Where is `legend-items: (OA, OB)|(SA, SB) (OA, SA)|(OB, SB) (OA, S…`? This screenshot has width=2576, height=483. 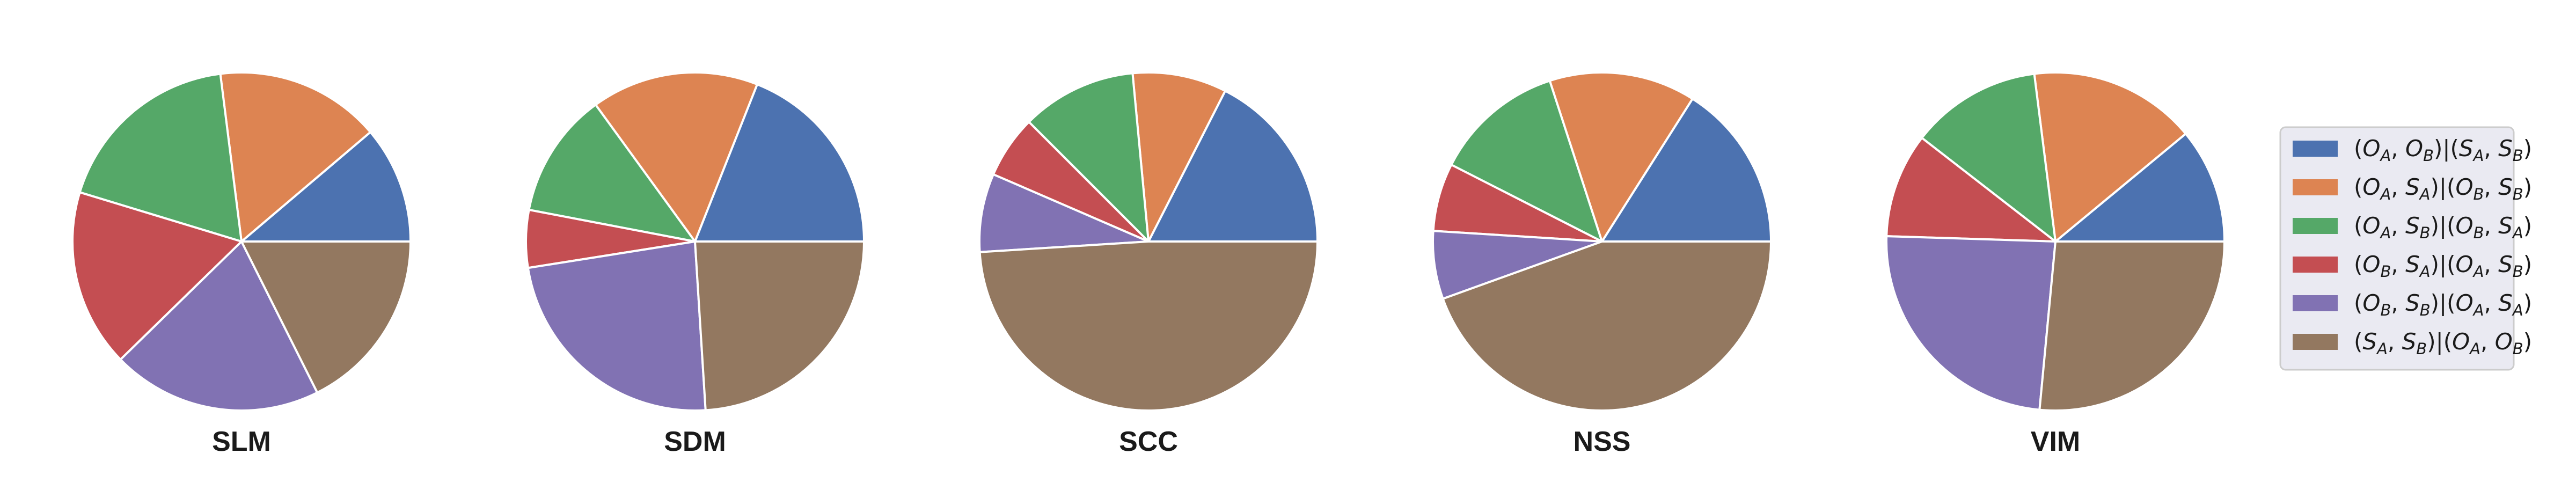
legend-items: (OA, OB)|(SA, SB) (OA, SA)|(OB, SB) (OA, S… is located at coordinates (2412, 246).